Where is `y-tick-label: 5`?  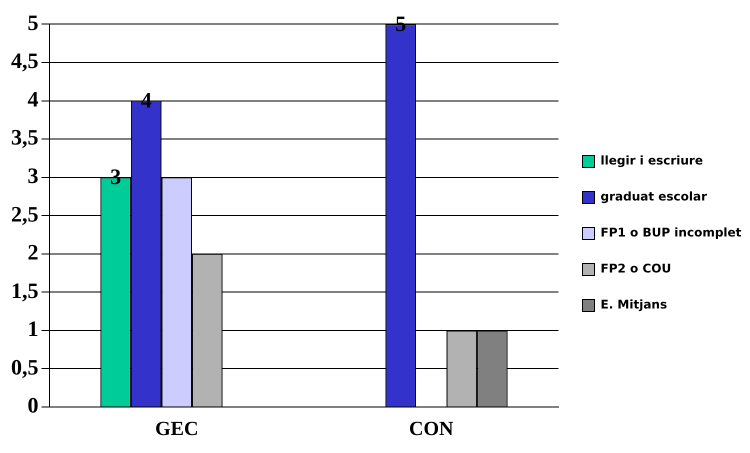
y-tick-label: 5 is located at coordinates (33, 22).